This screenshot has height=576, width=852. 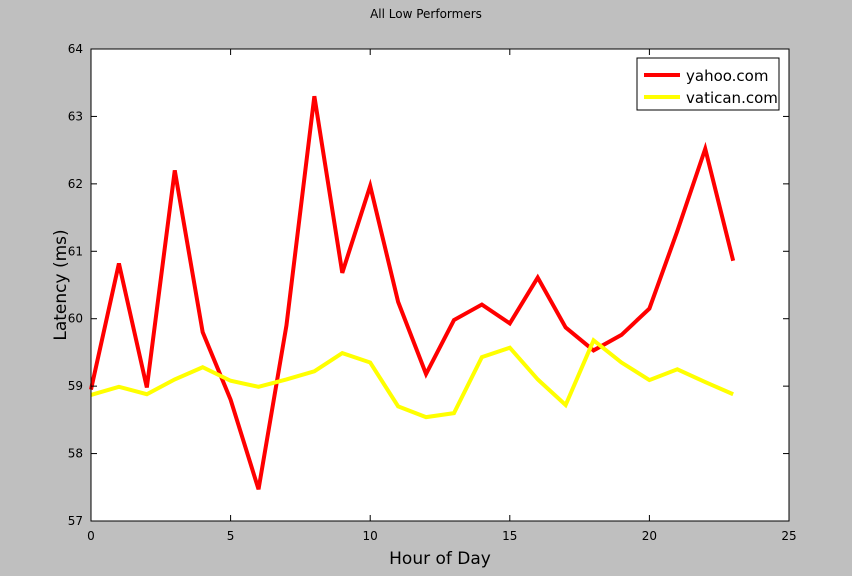 What do you see at coordinates (412, 378) in the screenshot?
I see `series-line-vatican-com` at bounding box center [412, 378].